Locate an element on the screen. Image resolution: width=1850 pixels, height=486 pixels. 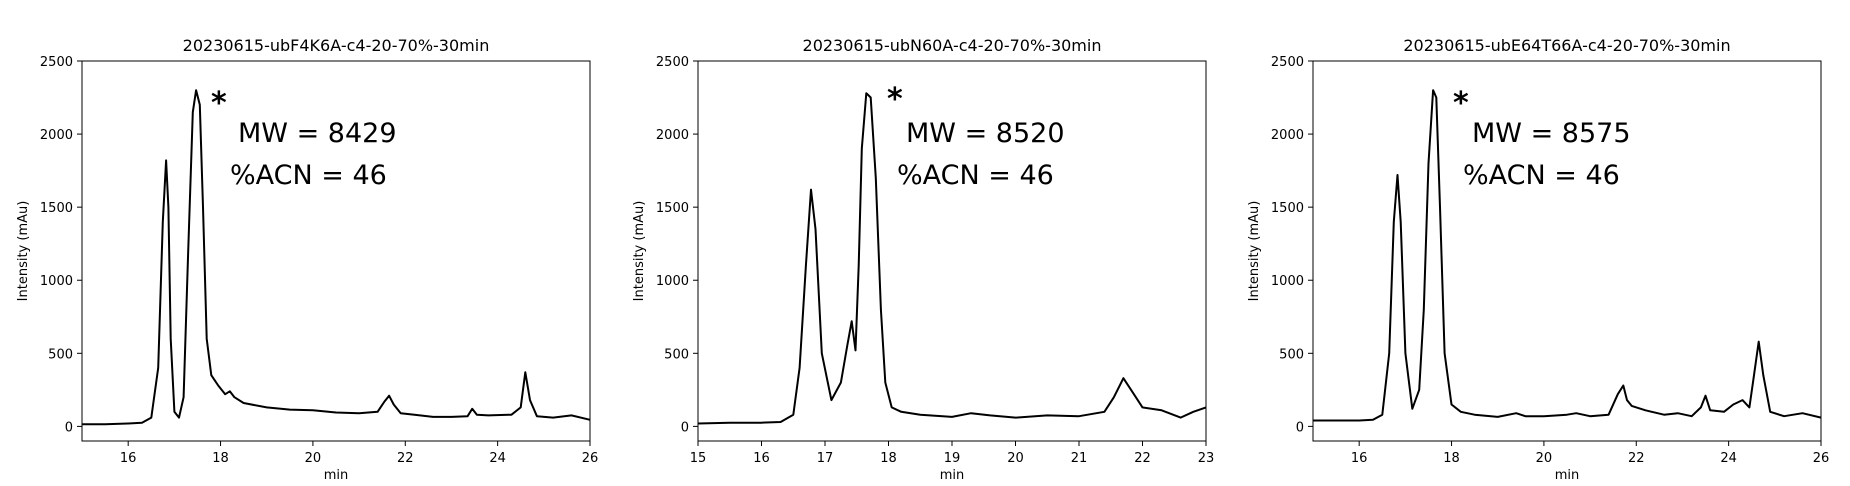
x-tick-label: 19 is located at coordinates (952, 458).